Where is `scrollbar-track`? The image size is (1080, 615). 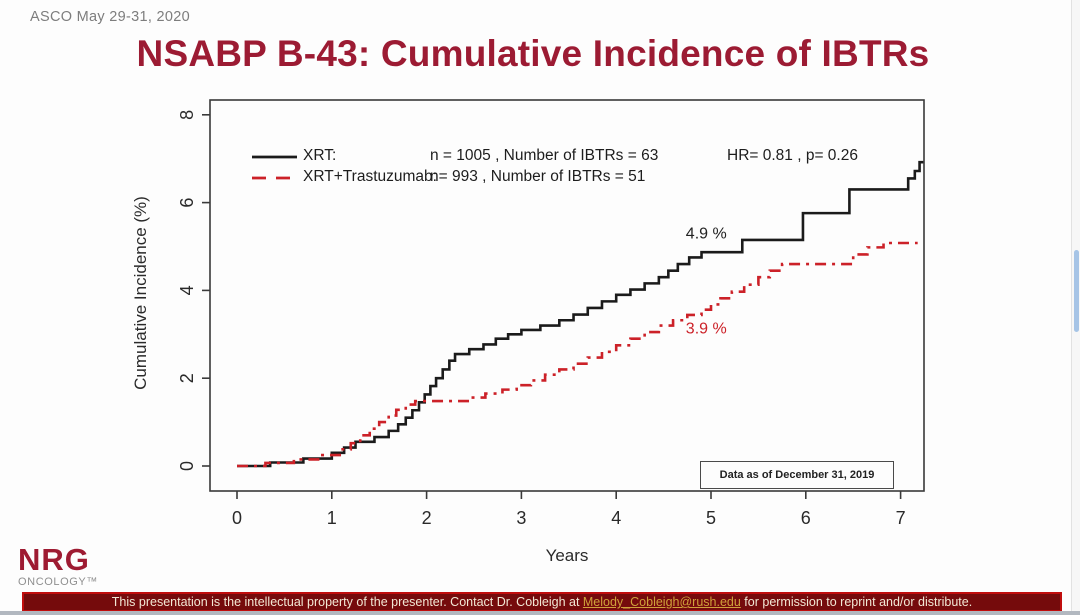
scrollbar-track is located at coordinates (1075, 305).